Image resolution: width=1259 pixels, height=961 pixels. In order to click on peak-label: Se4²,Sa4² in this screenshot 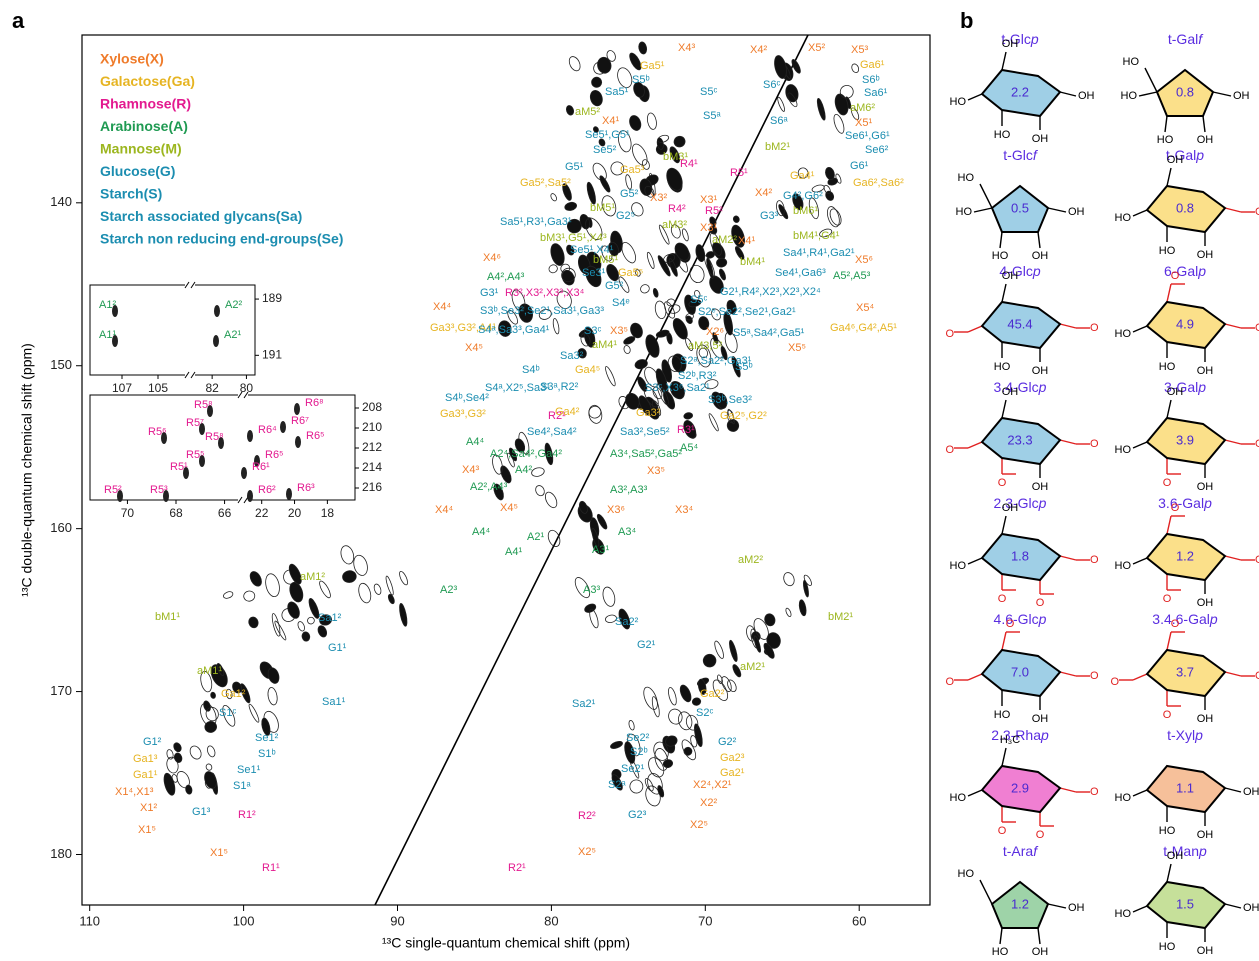, I will do `click(552, 432)`.